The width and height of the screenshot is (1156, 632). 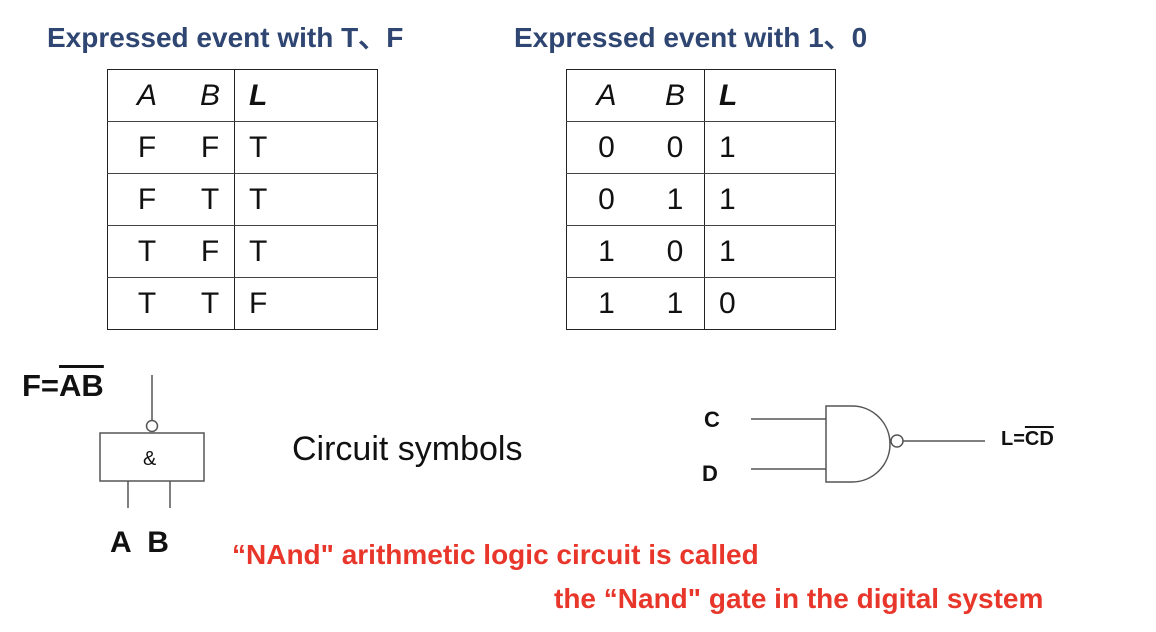 I want to click on truth-table-tf: A B L F F T F T T T F T T T F, so click(x=242, y=199).